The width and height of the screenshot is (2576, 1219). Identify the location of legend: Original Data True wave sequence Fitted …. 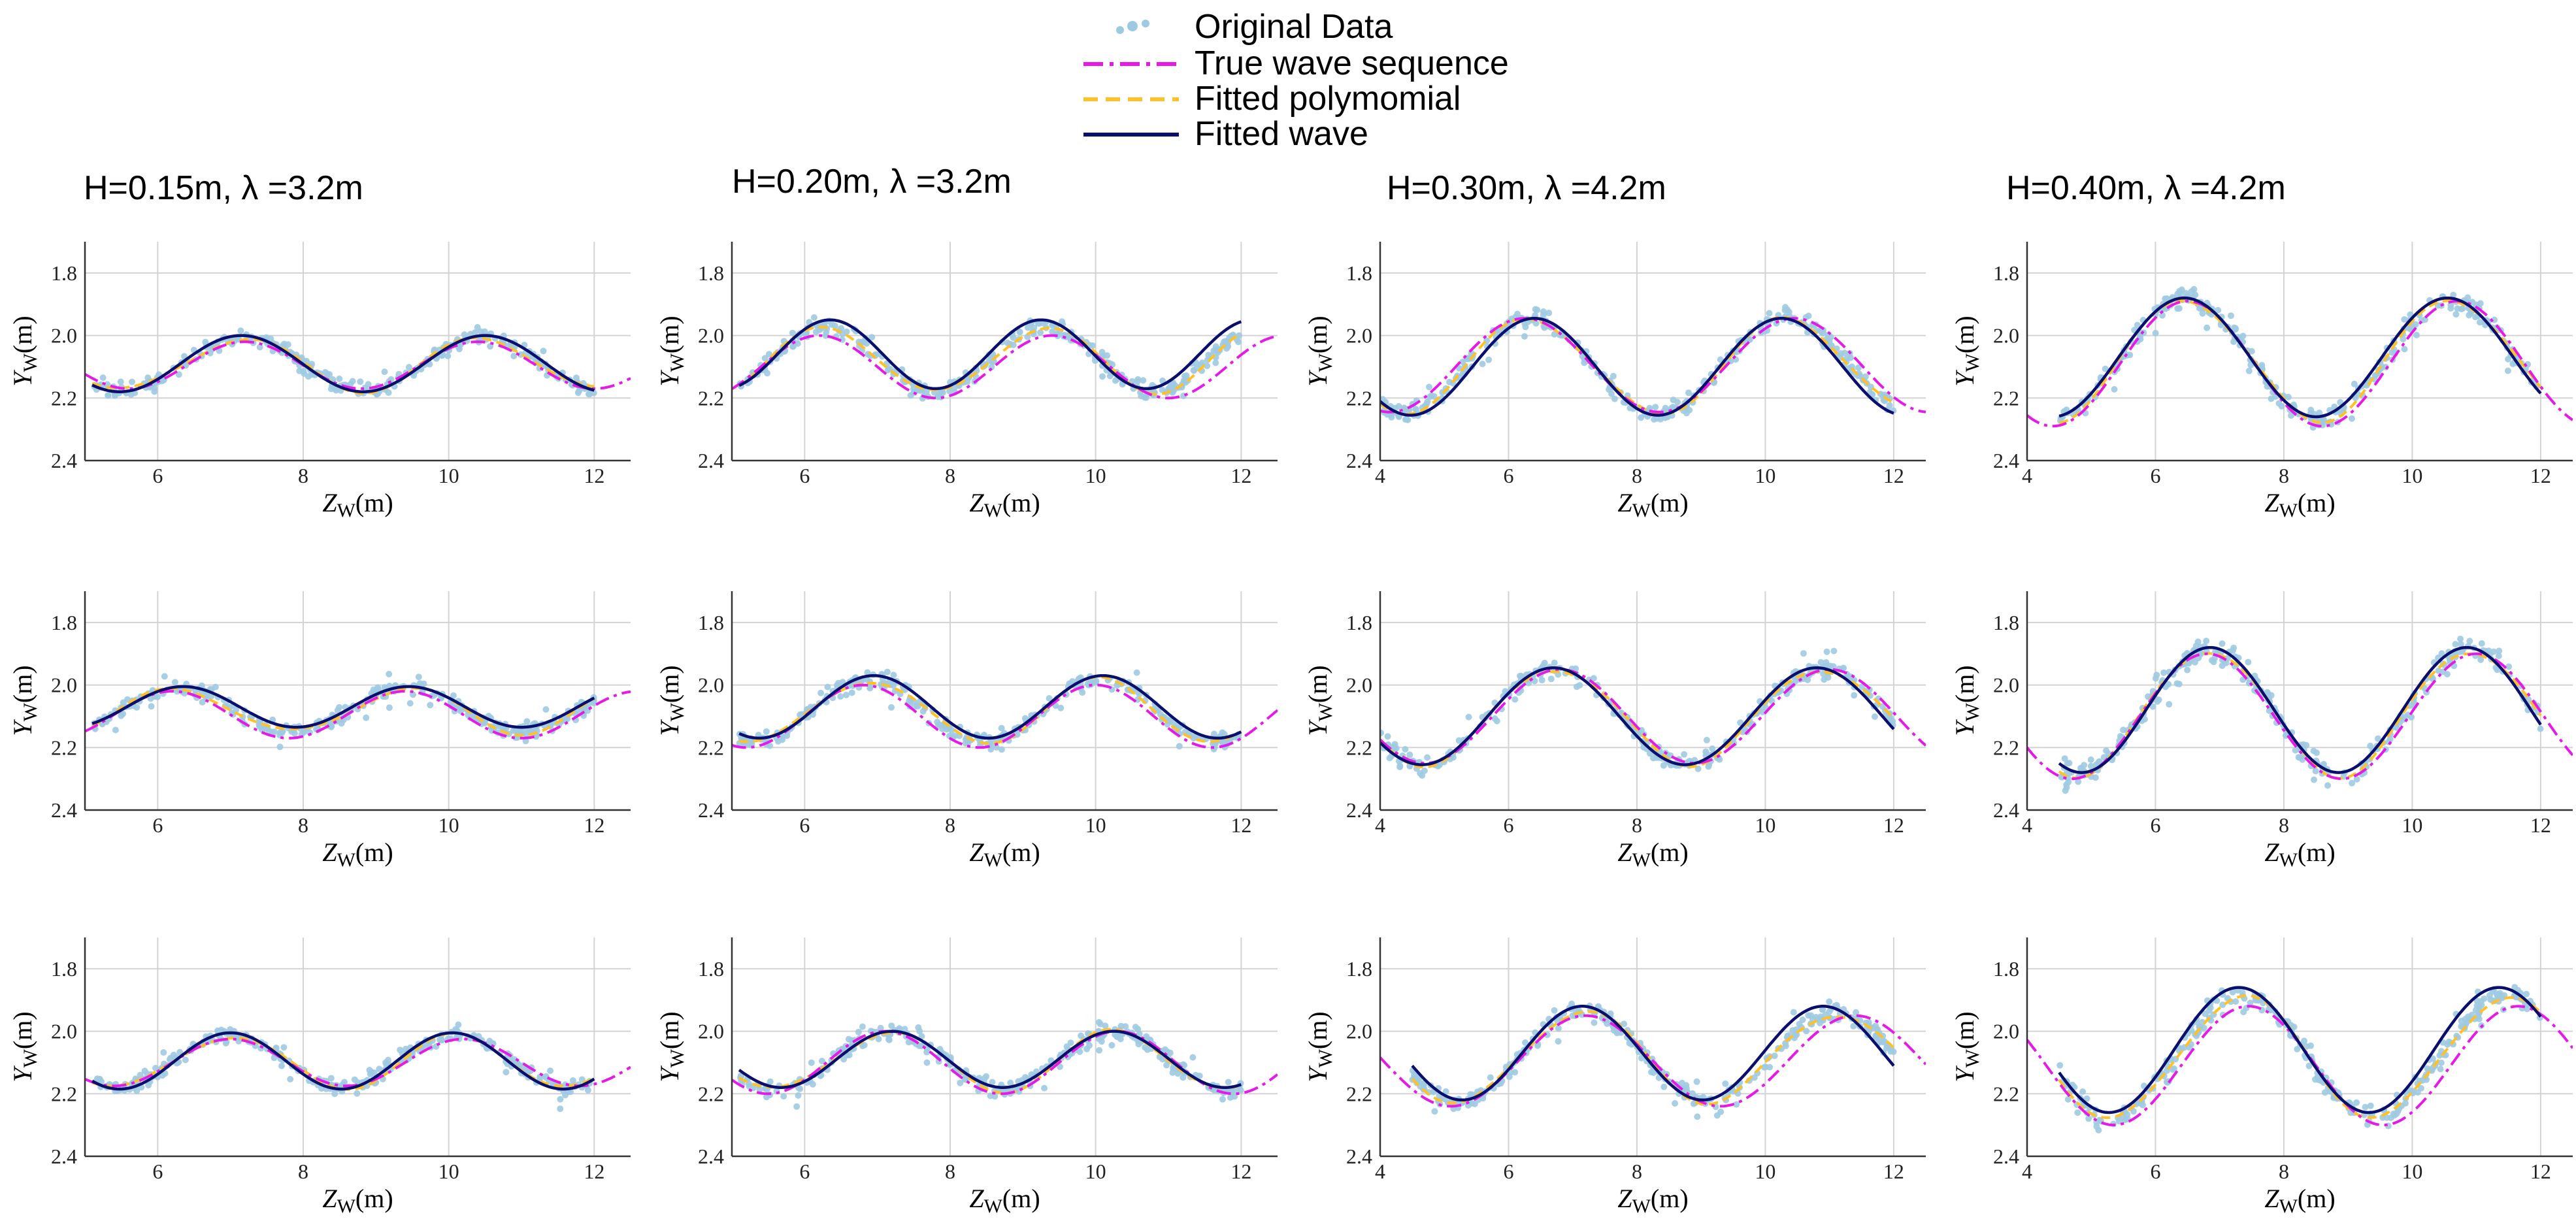
(1296, 80).